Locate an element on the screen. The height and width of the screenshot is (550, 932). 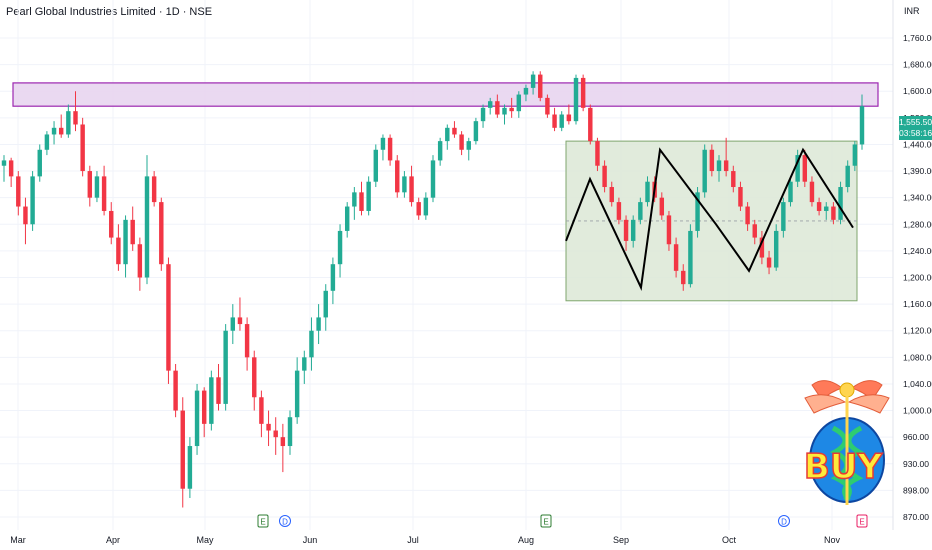
zigzag-line is located at coordinates (709, 219).